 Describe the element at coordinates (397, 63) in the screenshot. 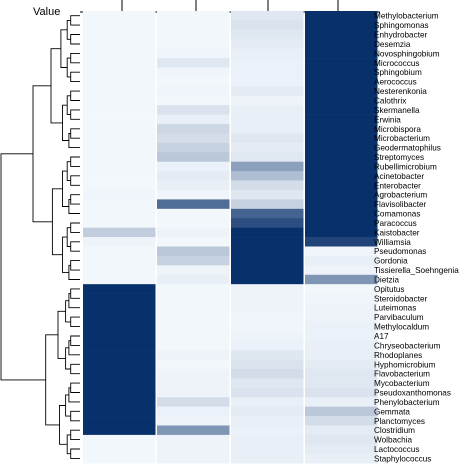

I see `row-label: Micrococcus` at that location.